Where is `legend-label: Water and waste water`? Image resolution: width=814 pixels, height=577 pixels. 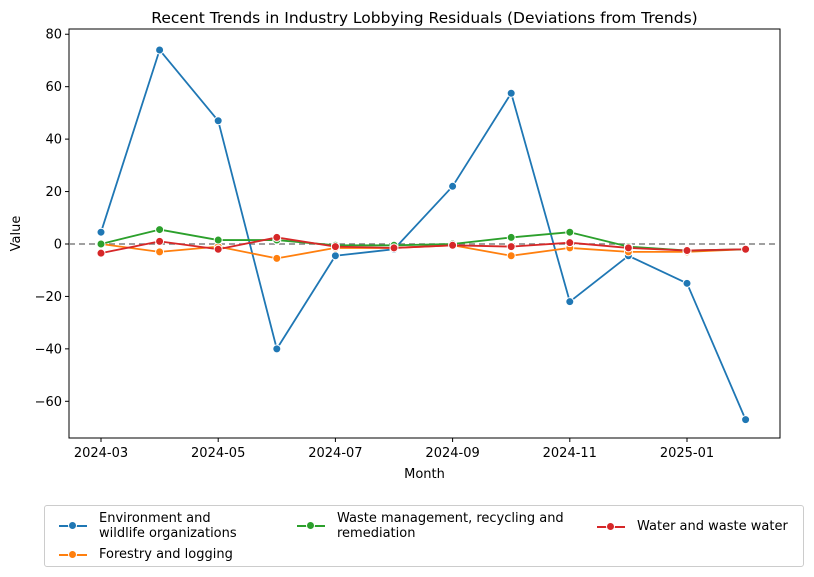 legend-label: Water and waste water is located at coordinates (712, 526).